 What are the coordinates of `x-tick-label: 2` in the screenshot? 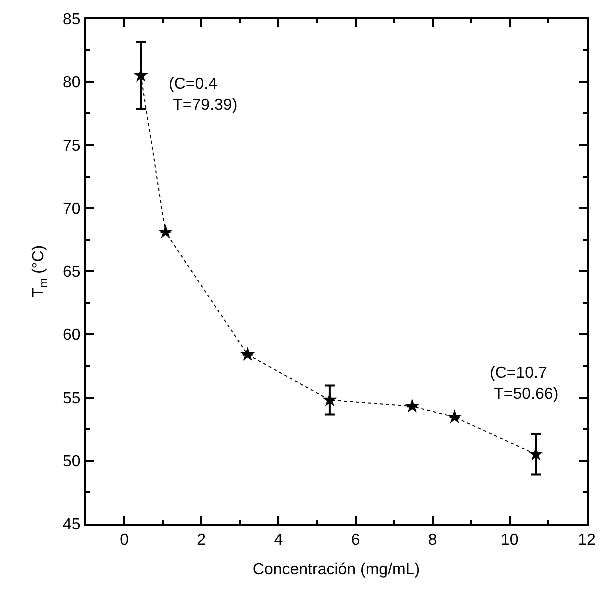 It's located at (201, 541).